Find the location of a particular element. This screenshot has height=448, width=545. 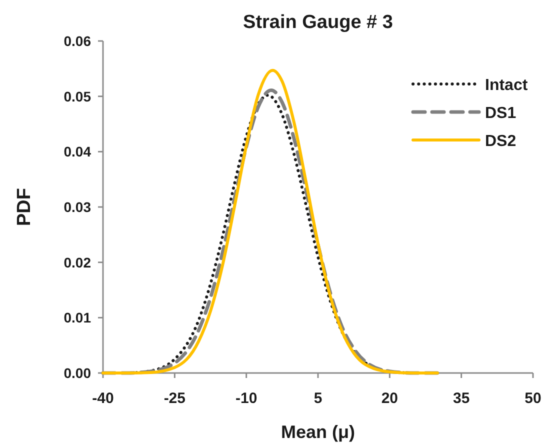

x-tick-label: -25 is located at coordinates (175, 398).